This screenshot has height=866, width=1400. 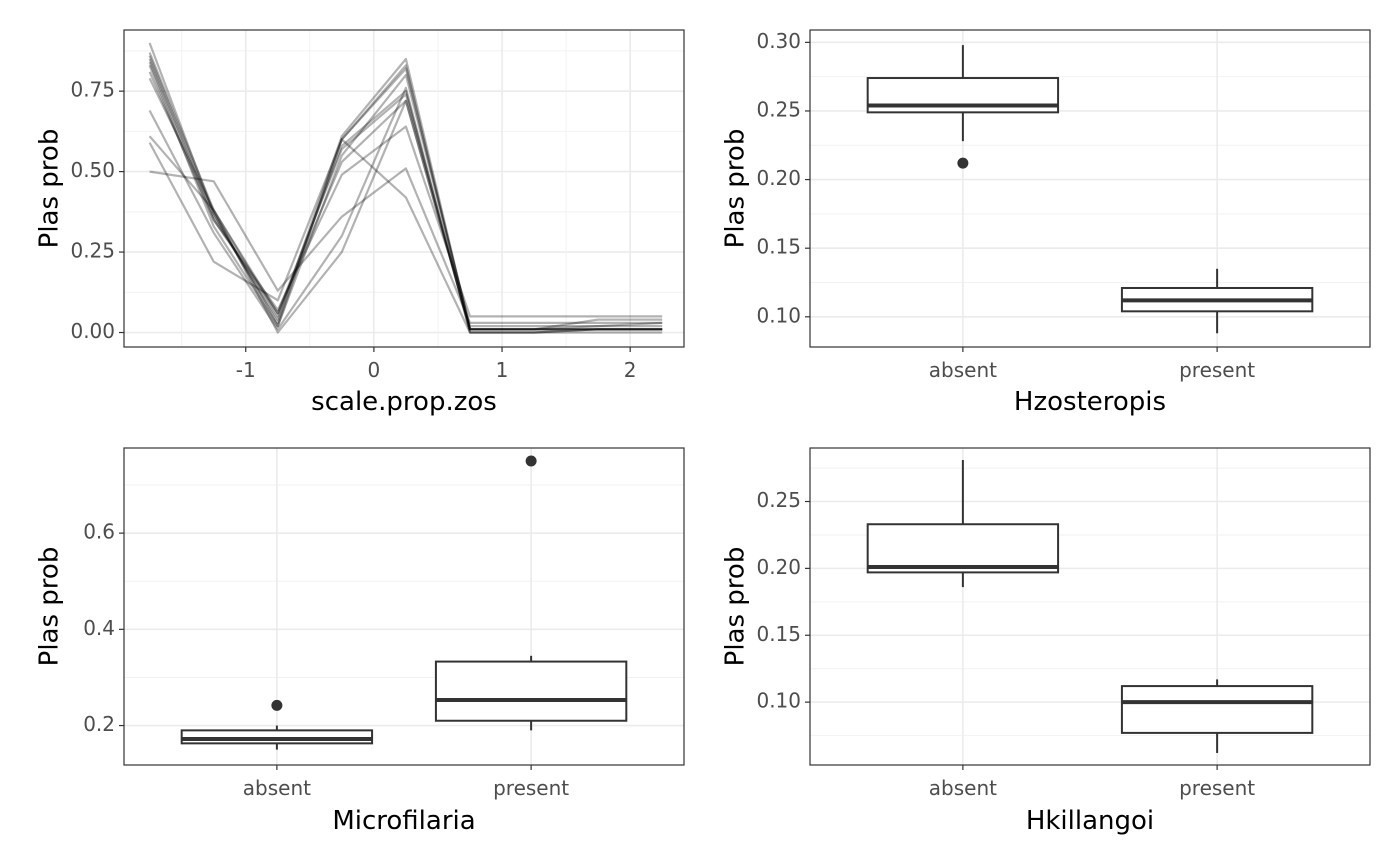 What do you see at coordinates (630, 370) in the screenshot?
I see `panel1-x-tick-label: 2` at bounding box center [630, 370].